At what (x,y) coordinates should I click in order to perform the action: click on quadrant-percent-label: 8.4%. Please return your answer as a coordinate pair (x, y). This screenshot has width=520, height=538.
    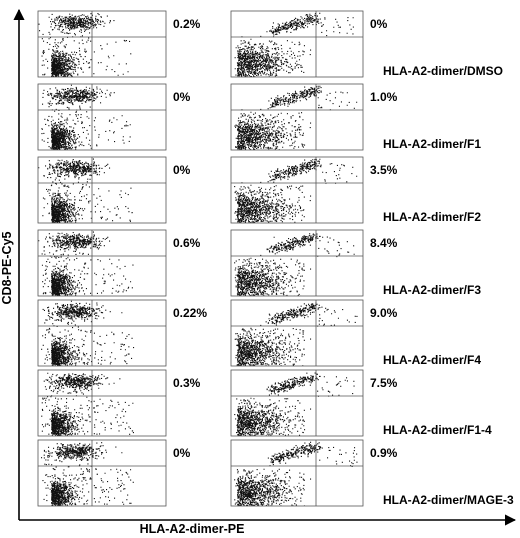
    Looking at the image, I should click on (384, 243).